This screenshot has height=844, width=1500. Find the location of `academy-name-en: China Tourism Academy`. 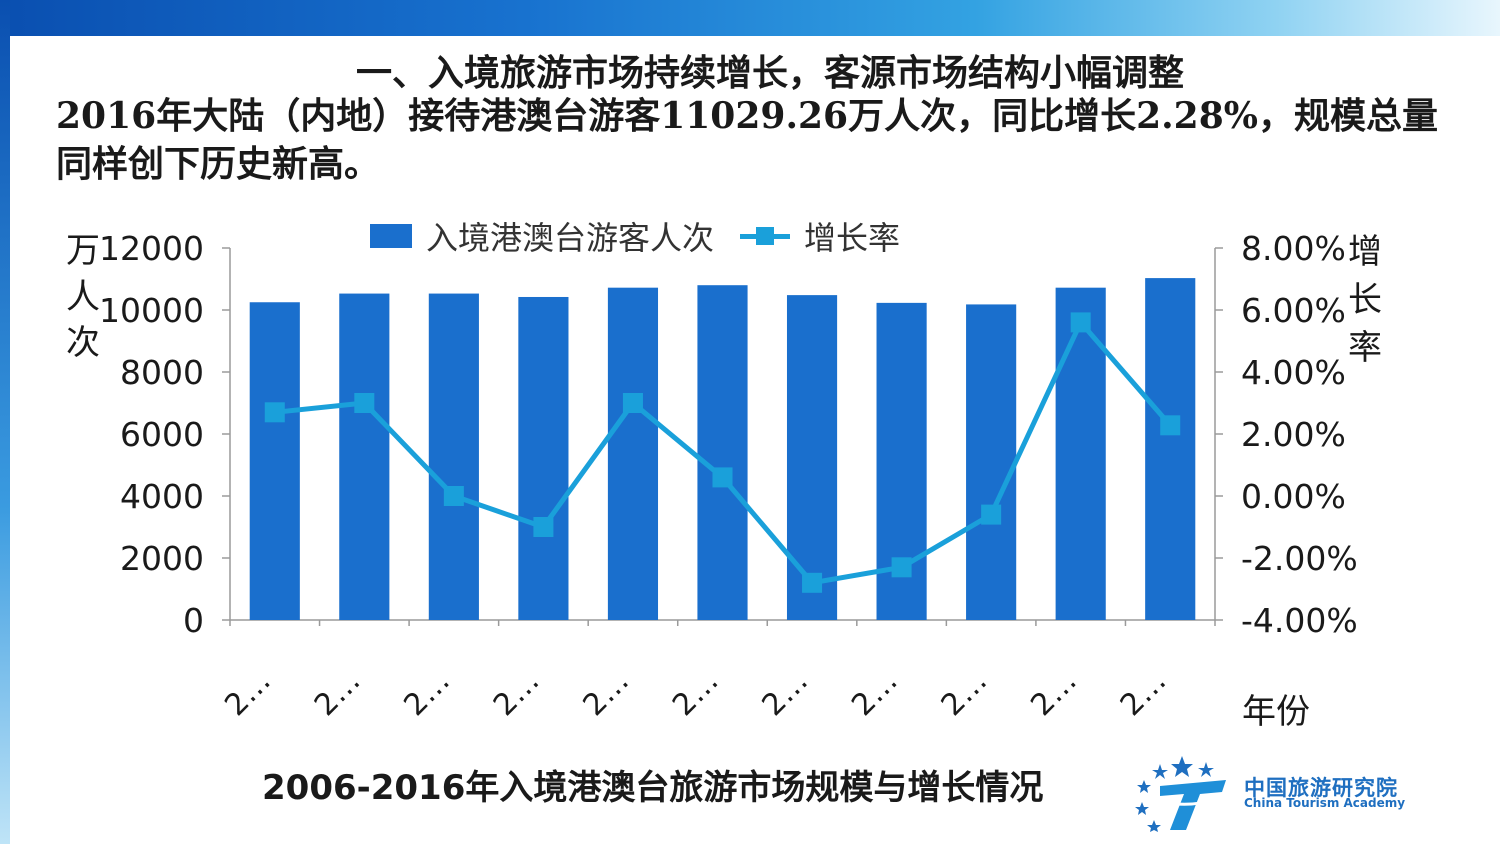

academy-name-en: China Tourism Academy is located at coordinates (1325, 803).